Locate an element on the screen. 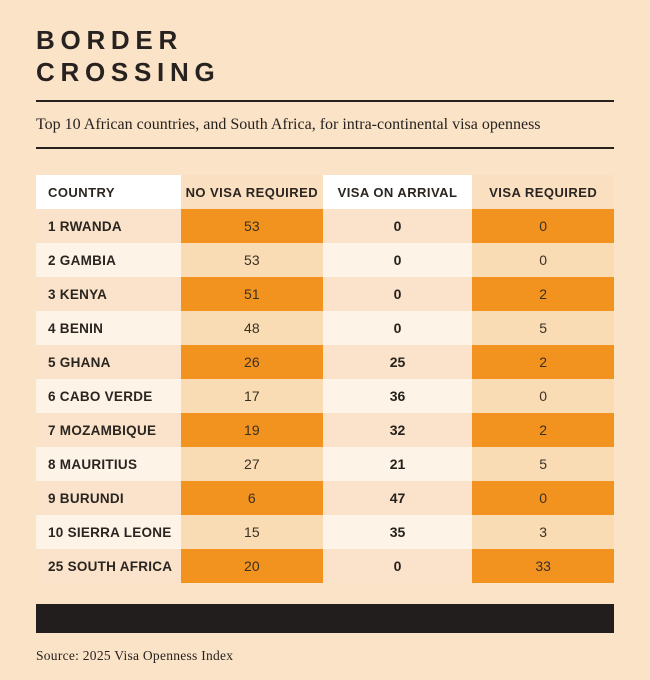  visa-on-arrival-cell: 21 is located at coordinates (397, 464).